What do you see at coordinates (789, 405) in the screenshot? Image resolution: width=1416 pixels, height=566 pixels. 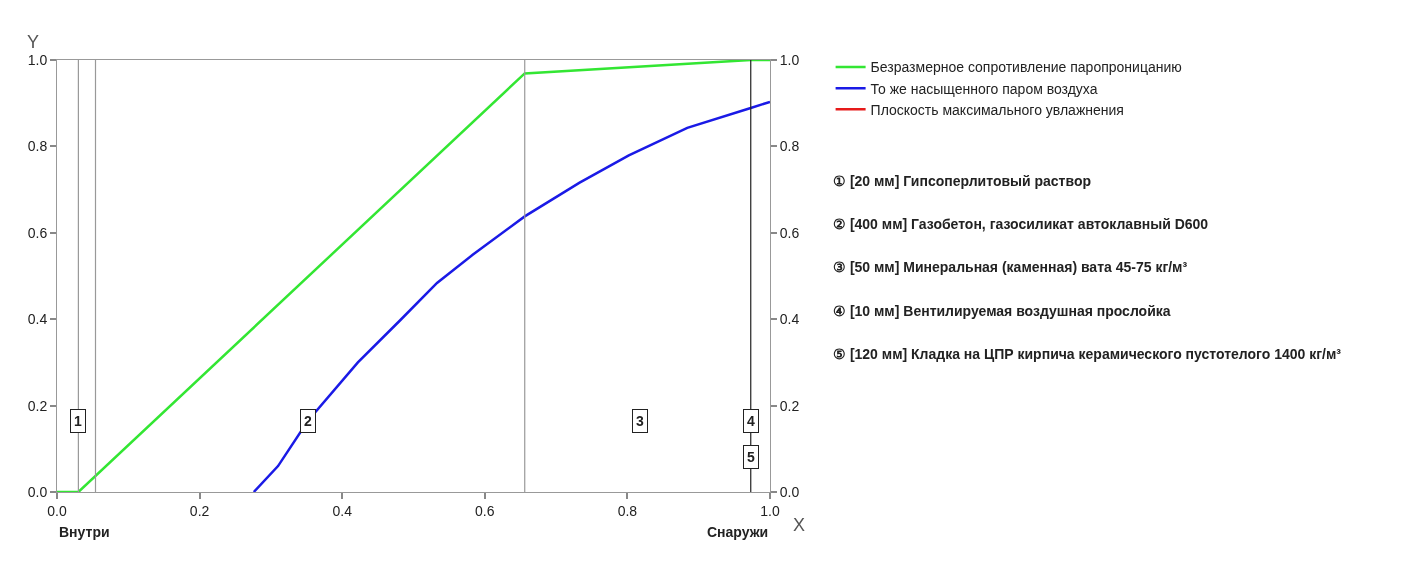 I see `y2-tick-label: 0.2` at bounding box center [789, 405].